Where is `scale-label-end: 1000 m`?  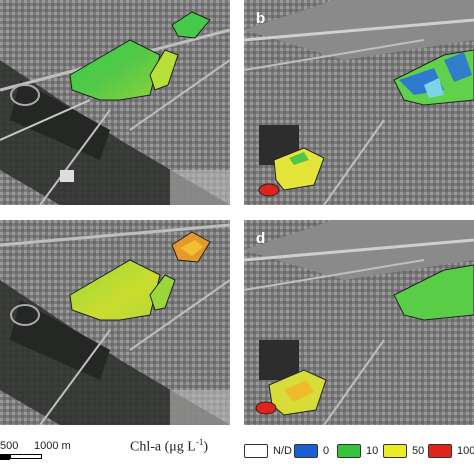 scale-label-end: 1000 m is located at coordinates (52, 446).